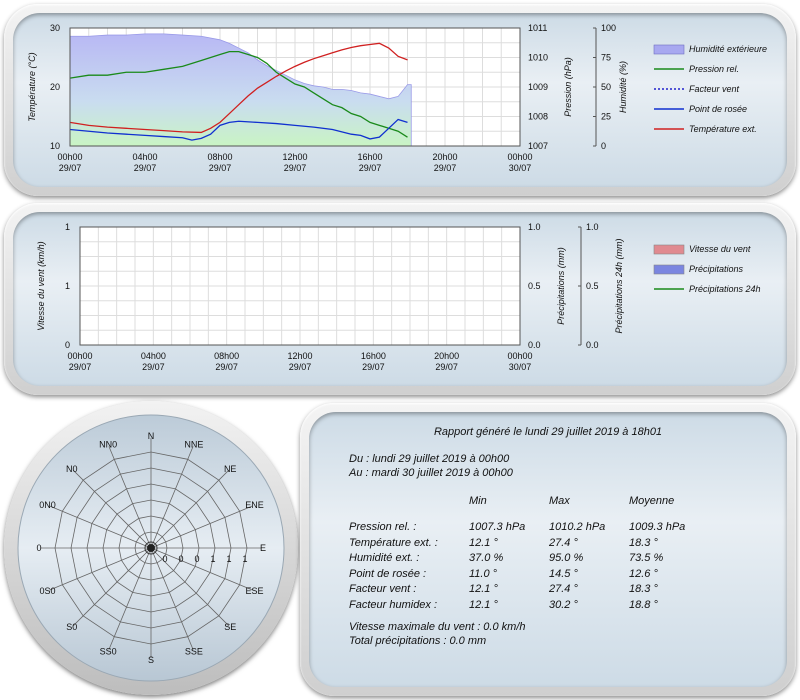 This screenshot has width=800, height=700. Describe the element at coordinates (652, 501) in the screenshot. I see `report-header-avg: Moyenne` at that location.